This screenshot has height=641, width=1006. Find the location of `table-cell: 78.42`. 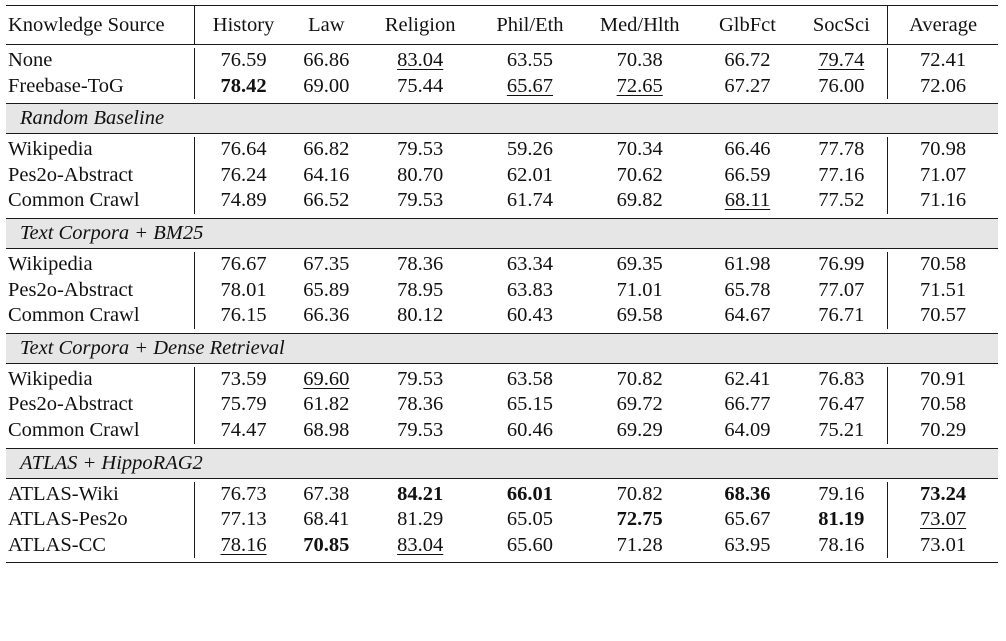

table-cell: 78.42 is located at coordinates (243, 86).